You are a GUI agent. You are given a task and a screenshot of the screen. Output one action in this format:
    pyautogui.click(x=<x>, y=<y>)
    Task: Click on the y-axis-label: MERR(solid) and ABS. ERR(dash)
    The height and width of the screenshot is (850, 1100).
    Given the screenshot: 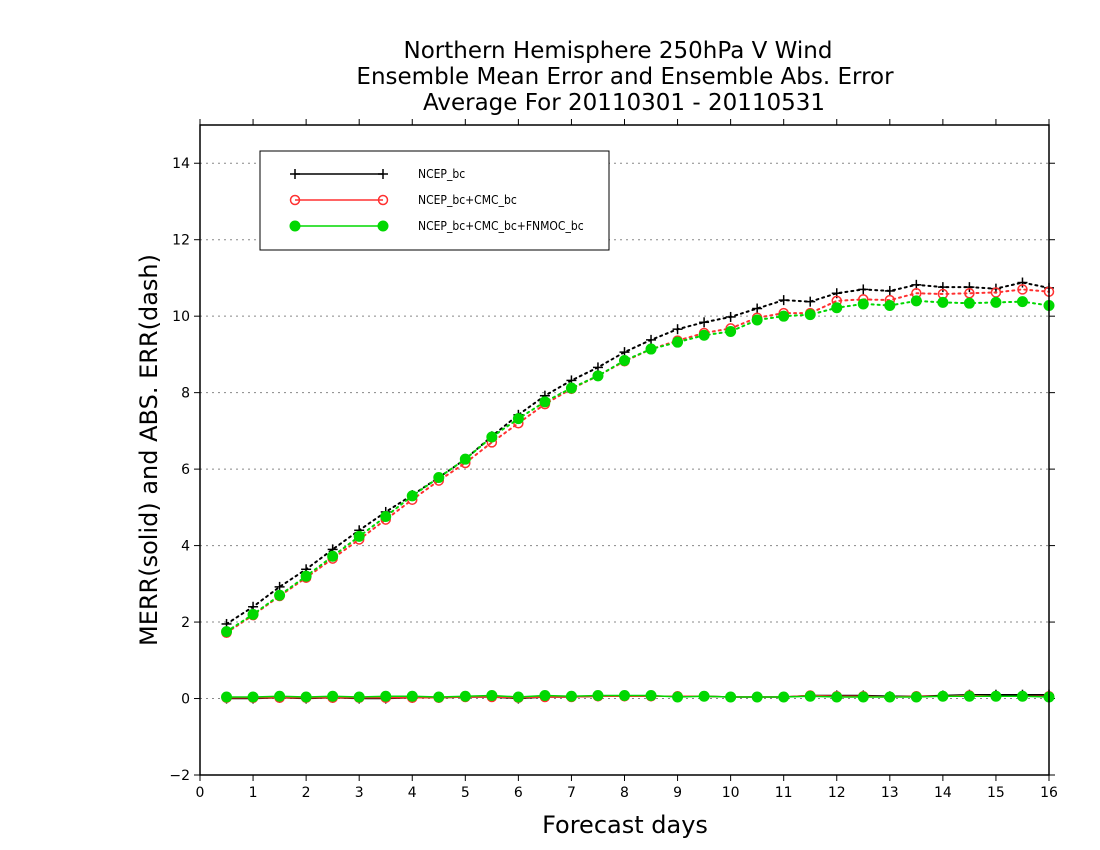 What is the action you would take?
    pyautogui.click(x=149, y=450)
    